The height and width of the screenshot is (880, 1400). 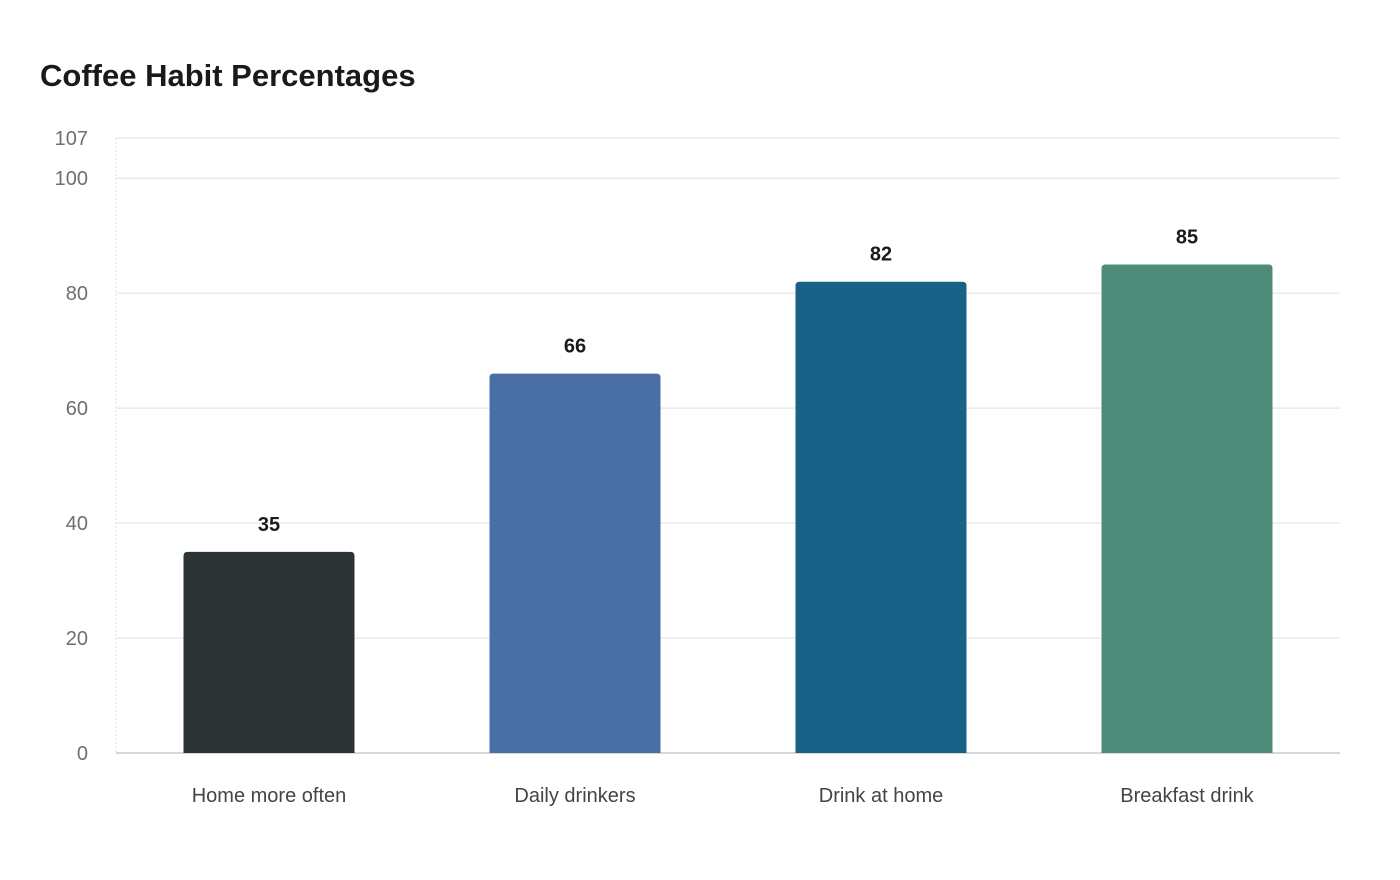 I want to click on y-tick-label: 100, so click(x=71, y=179).